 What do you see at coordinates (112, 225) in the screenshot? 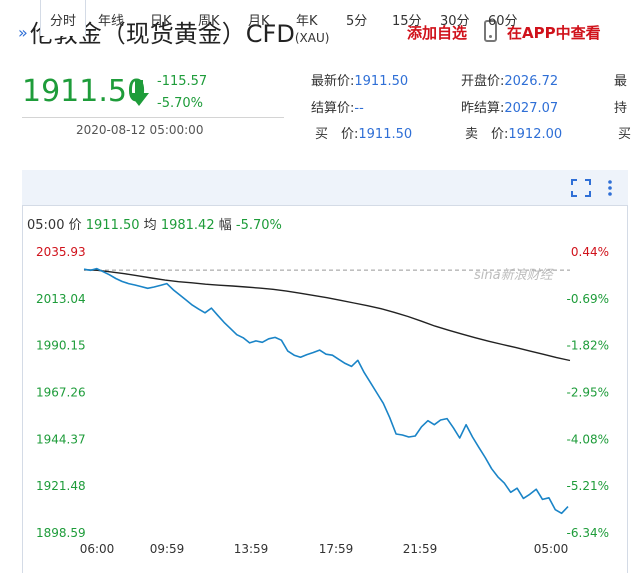
I see `info-price: 1911.50` at bounding box center [112, 225].